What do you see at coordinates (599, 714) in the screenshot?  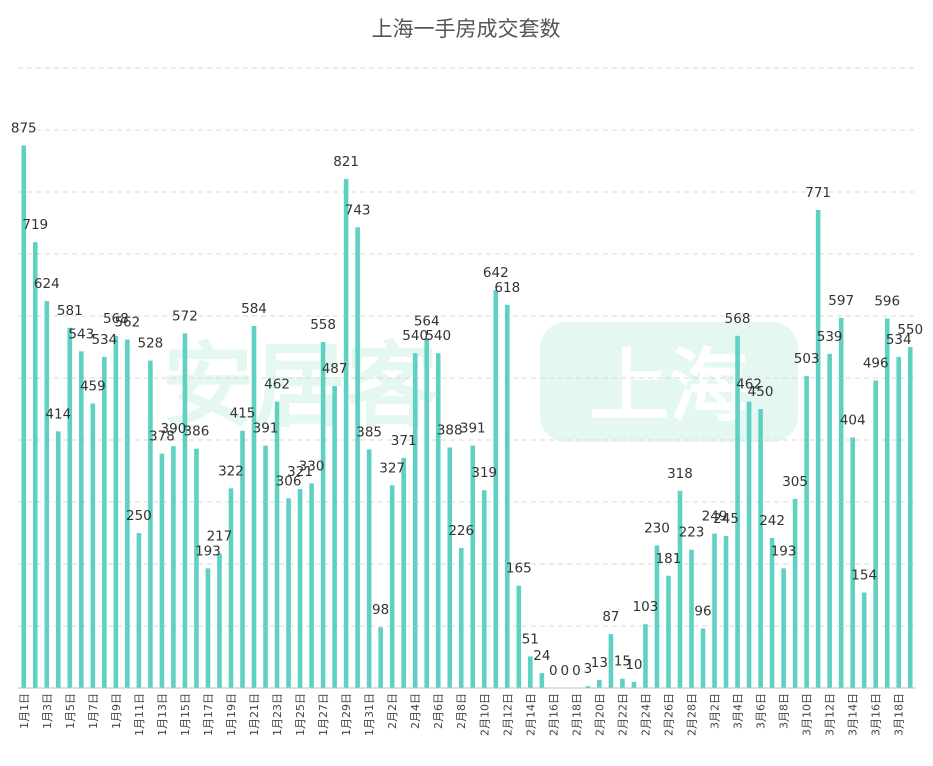 I see `x-tick-label: 2月20日` at bounding box center [599, 714].